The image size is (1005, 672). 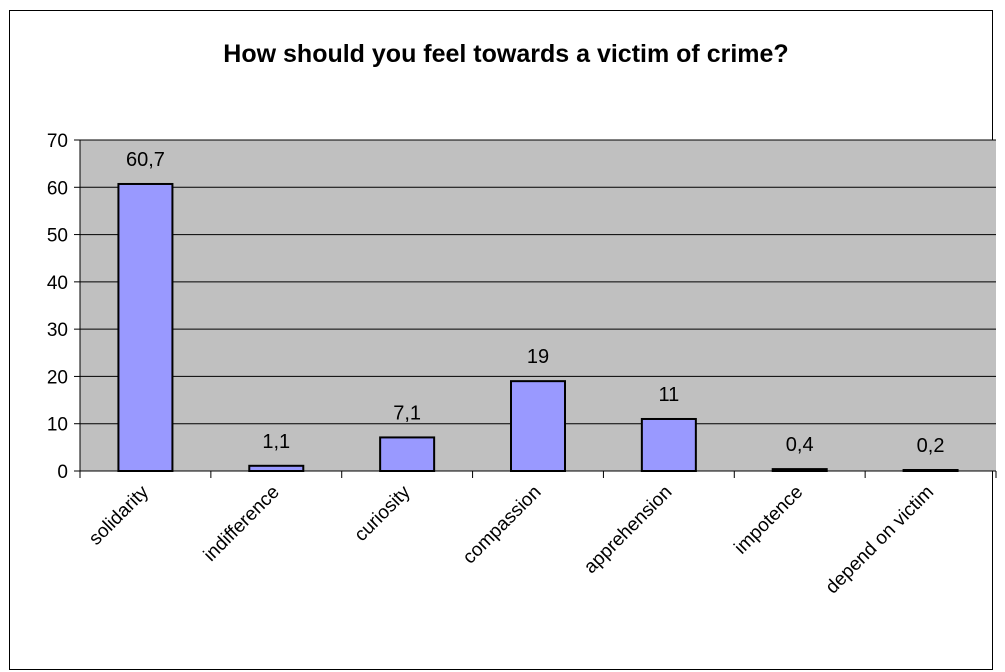 What do you see at coordinates (407, 454) in the screenshot?
I see `bar-curiosity` at bounding box center [407, 454].